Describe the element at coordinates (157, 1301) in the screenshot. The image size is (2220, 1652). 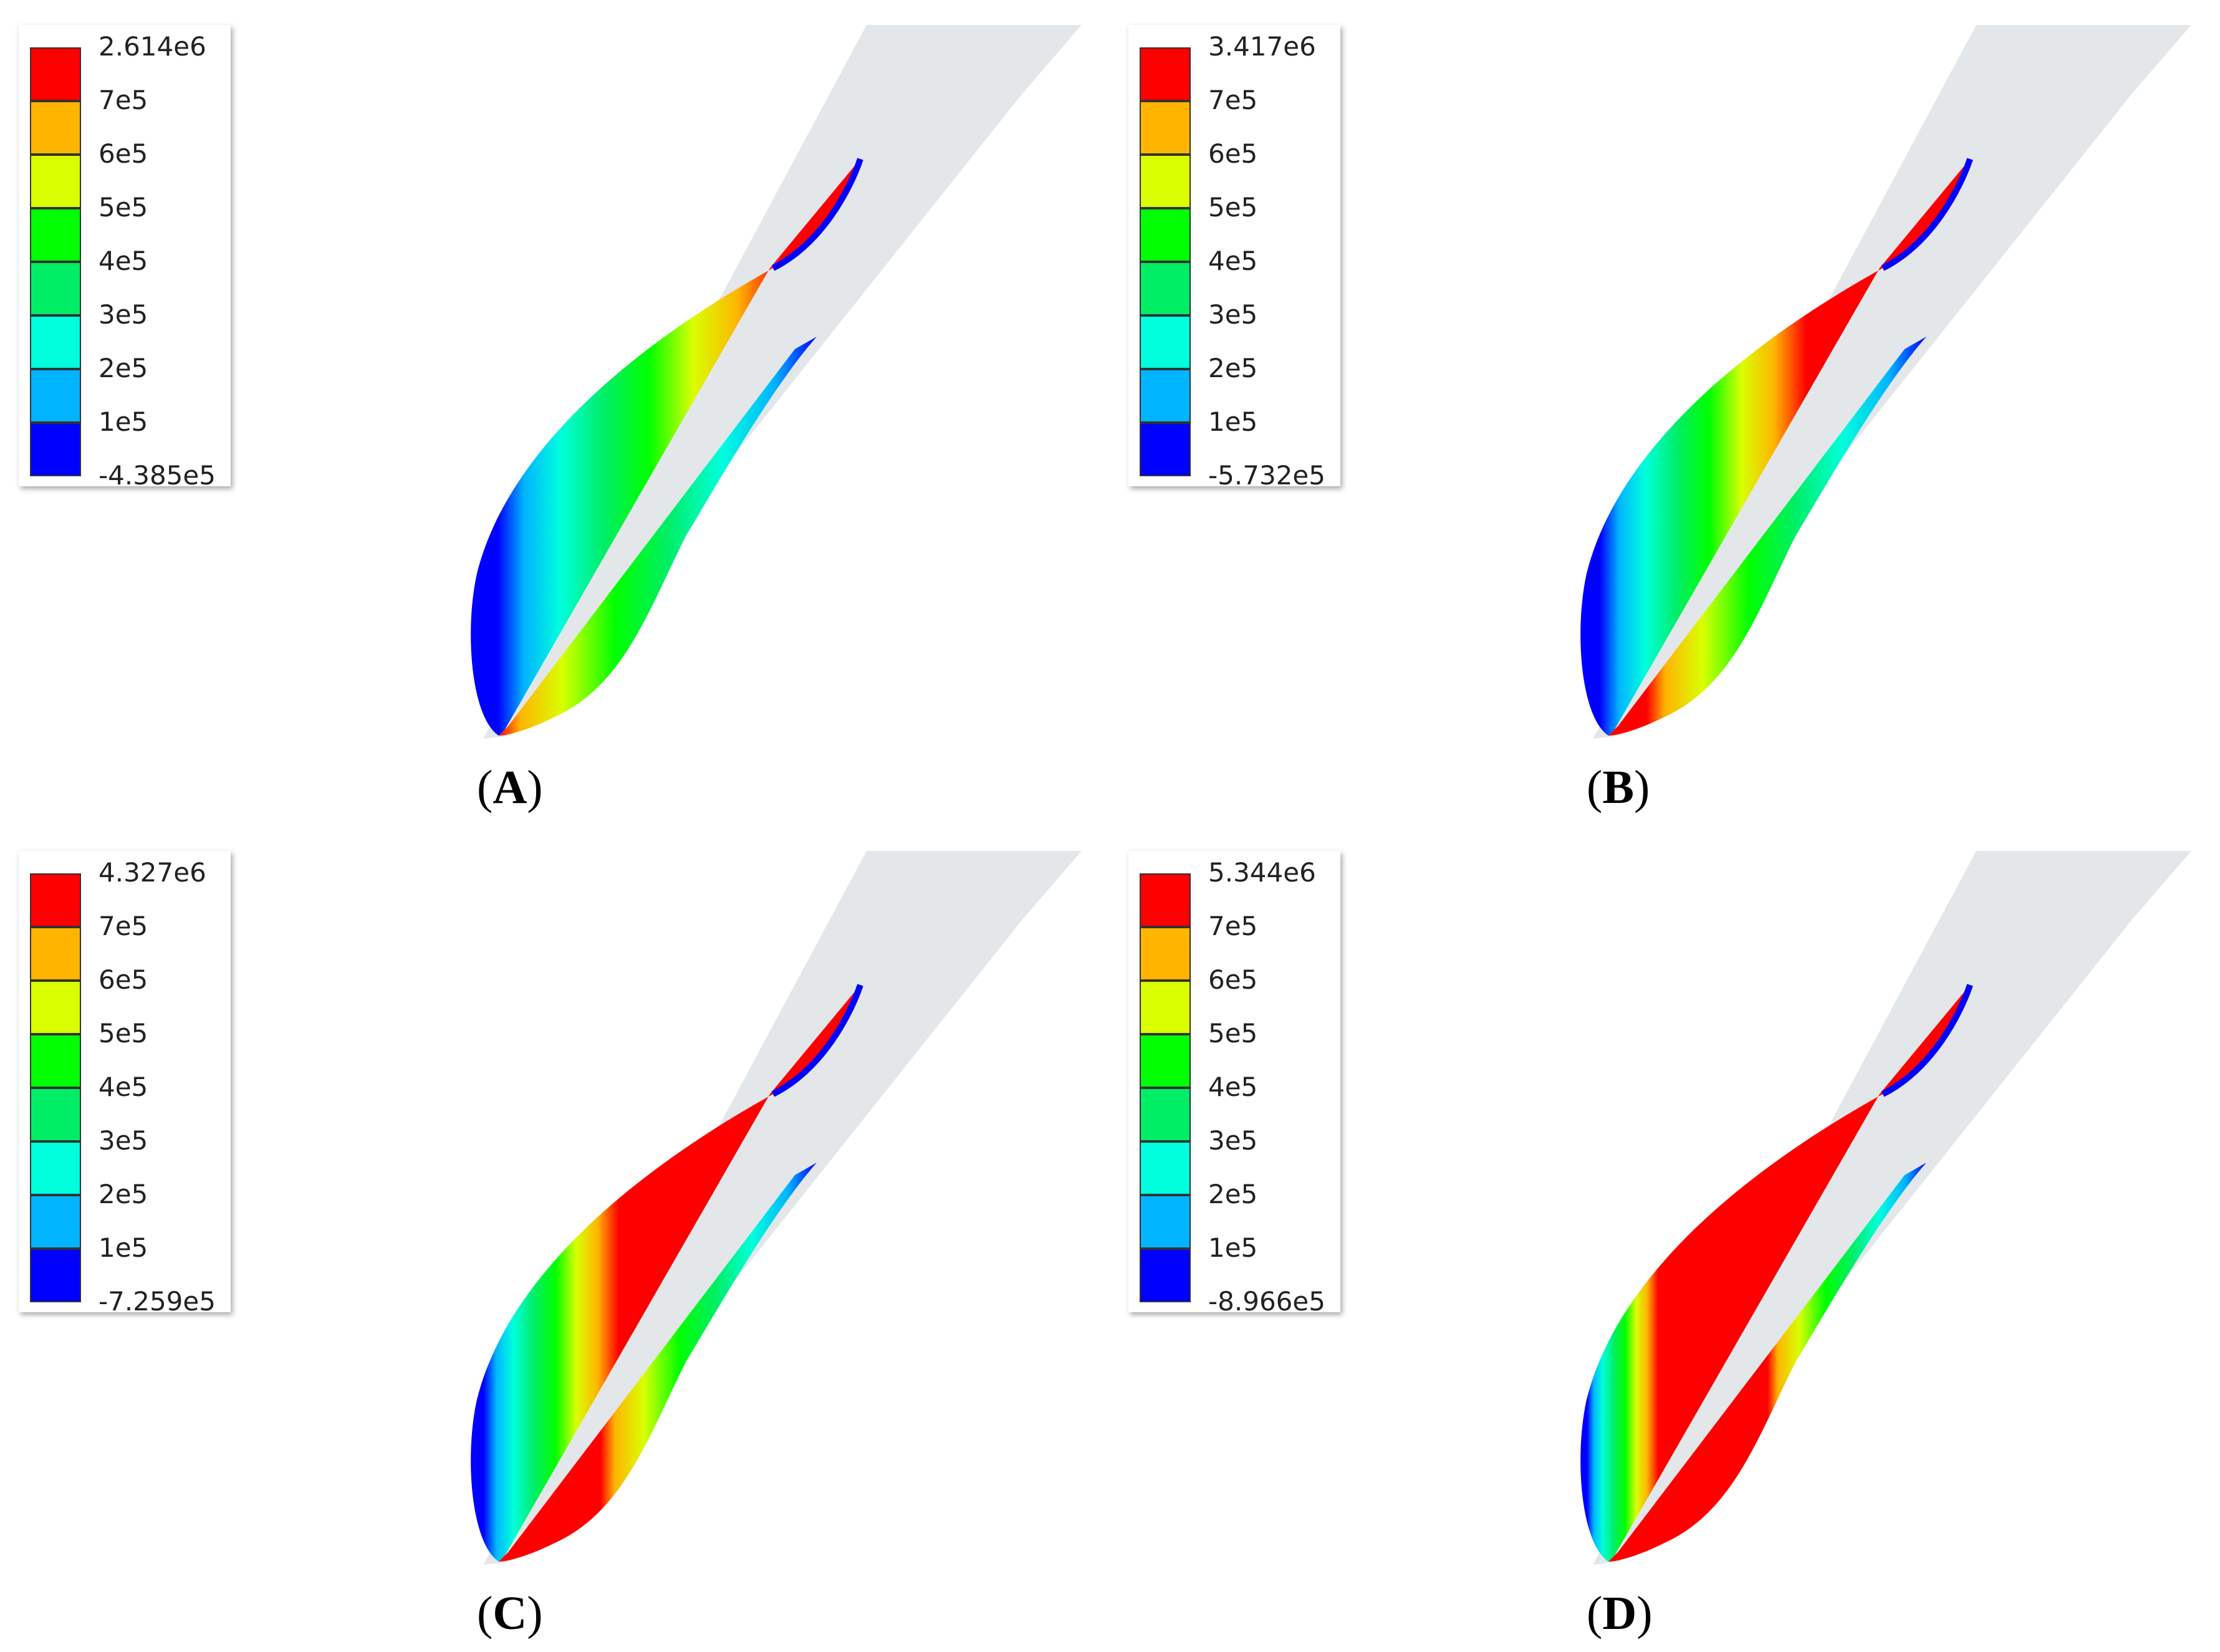
I see `legend-min-label: -7.259e5` at that location.